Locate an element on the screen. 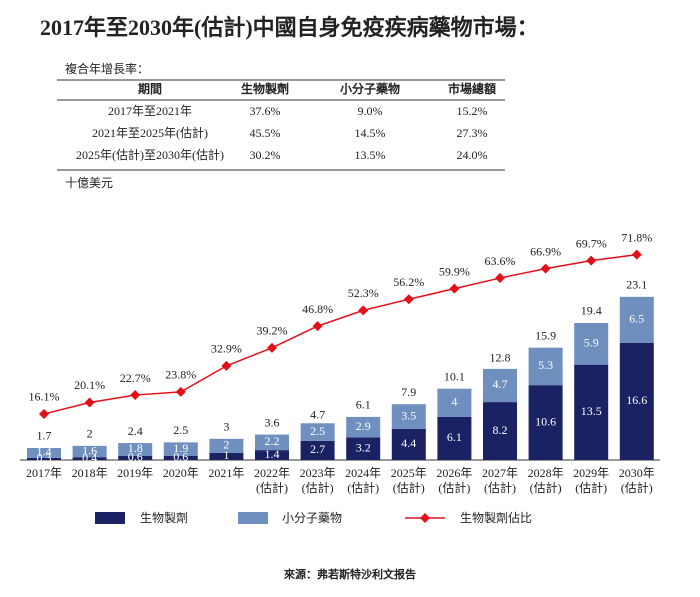 The image size is (700, 597). total-label: 1.7 is located at coordinates (44, 436).